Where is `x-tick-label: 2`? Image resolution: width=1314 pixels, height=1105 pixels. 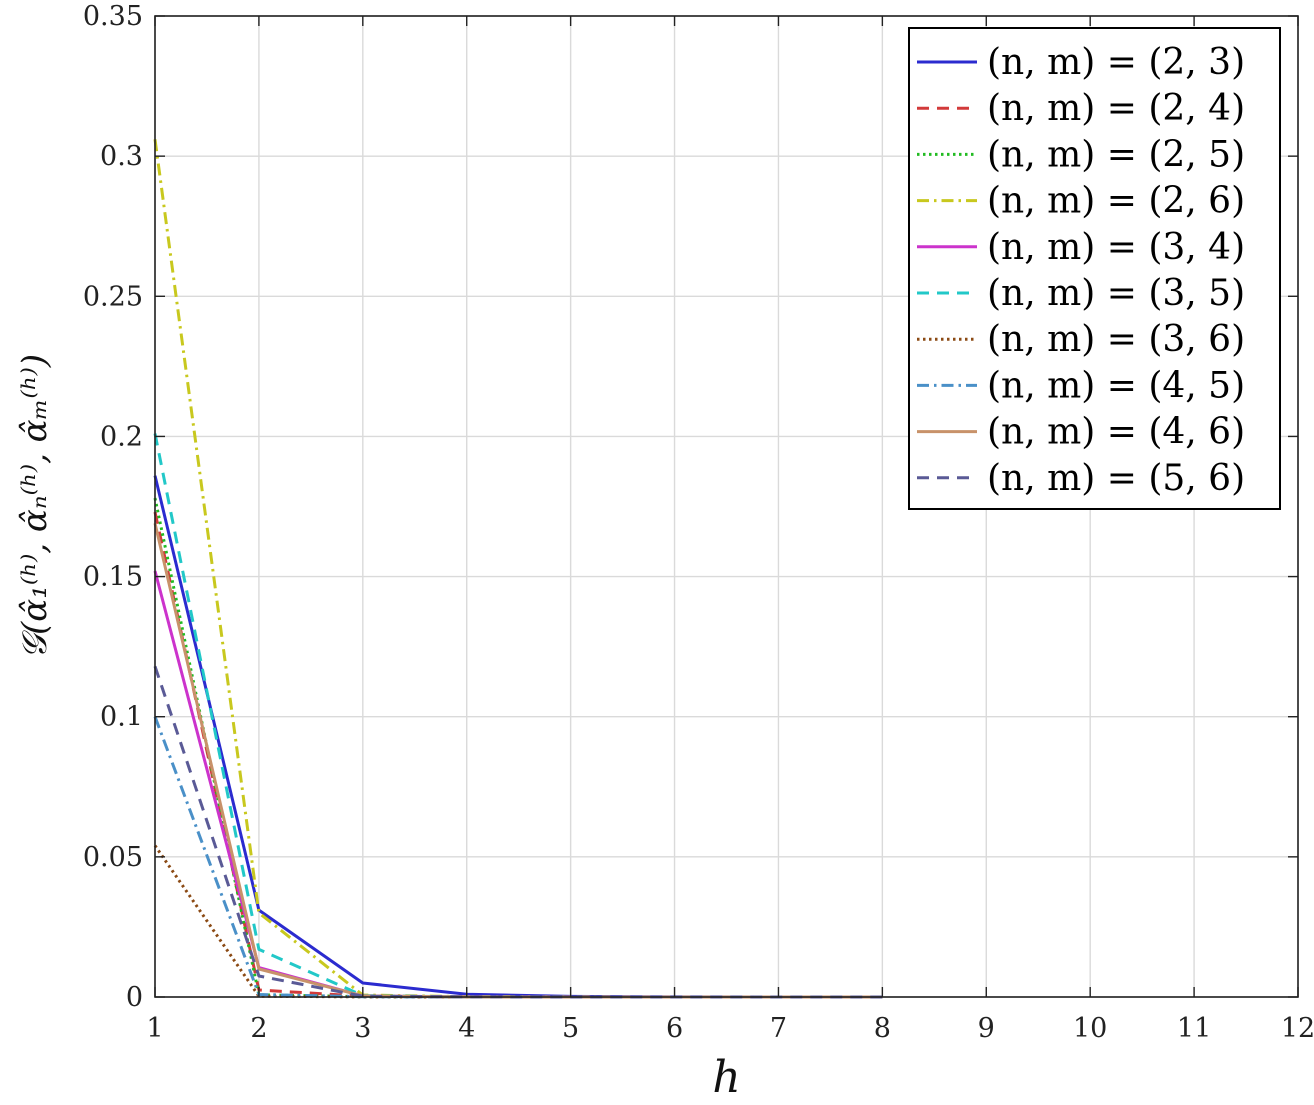
x-tick-label: 2 is located at coordinates (258, 1028).